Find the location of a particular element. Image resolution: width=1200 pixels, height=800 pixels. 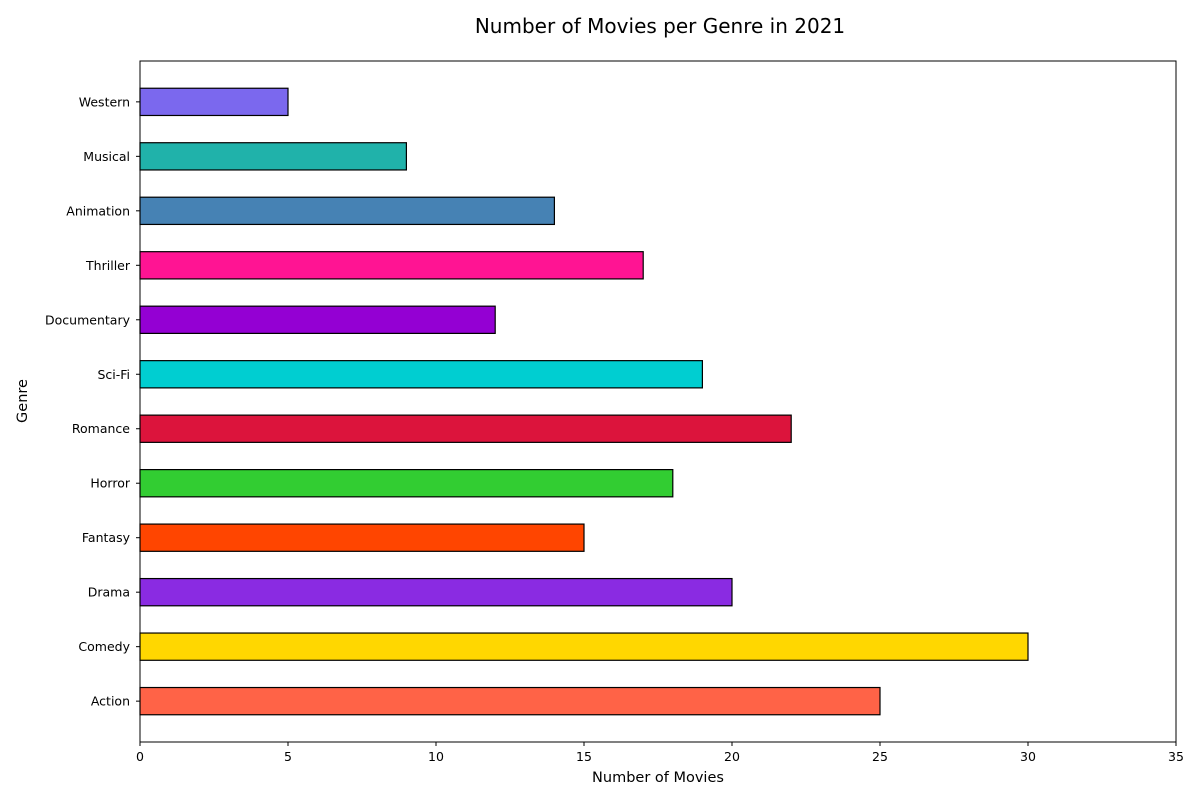

x-tick-label: 5 is located at coordinates (288, 756).